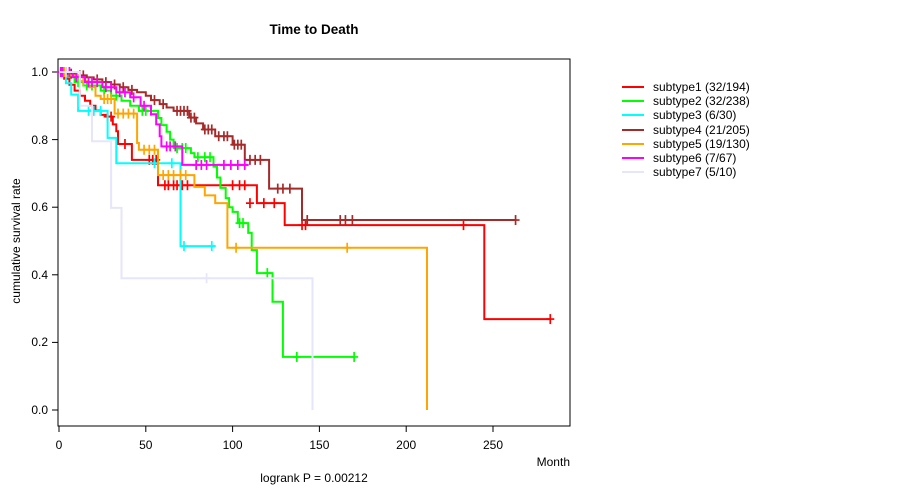  Describe the element at coordinates (136, 175) in the screenshot. I see `censor-marks-subtype7` at that location.